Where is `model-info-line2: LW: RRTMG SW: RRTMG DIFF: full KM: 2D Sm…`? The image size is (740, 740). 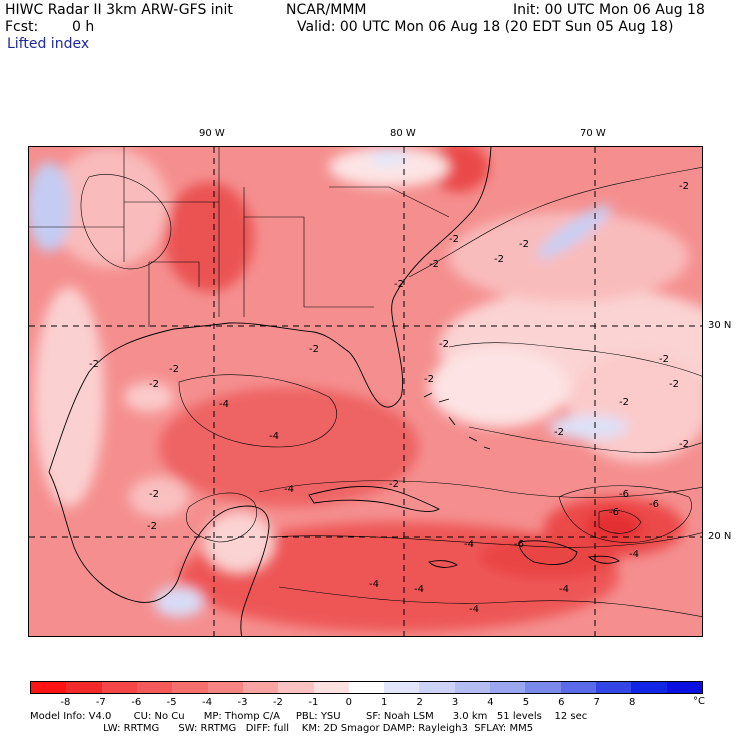 model-info-line2: LW: RRTMG SW: RRTMG DIFF: full KM: 2D Sm… is located at coordinates (282, 728).